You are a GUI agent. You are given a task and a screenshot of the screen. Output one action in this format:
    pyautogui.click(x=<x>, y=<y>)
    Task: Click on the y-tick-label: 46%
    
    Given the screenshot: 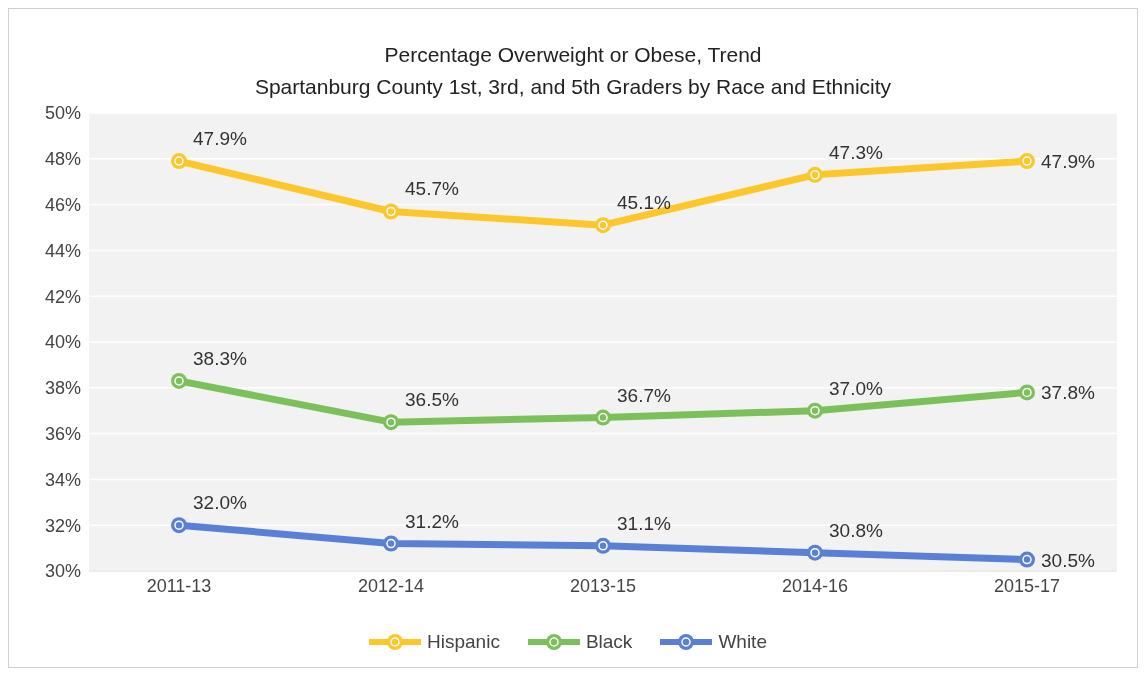 What is the action you would take?
    pyautogui.click(x=62, y=204)
    